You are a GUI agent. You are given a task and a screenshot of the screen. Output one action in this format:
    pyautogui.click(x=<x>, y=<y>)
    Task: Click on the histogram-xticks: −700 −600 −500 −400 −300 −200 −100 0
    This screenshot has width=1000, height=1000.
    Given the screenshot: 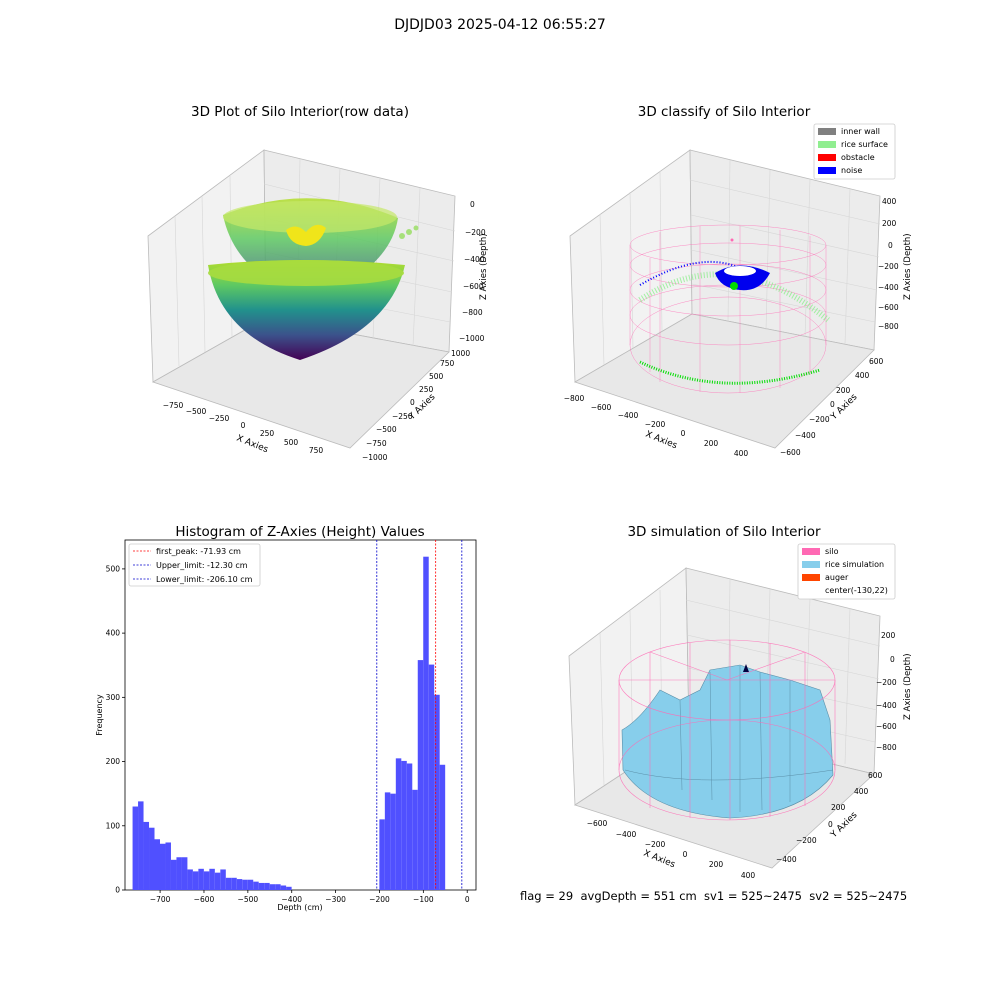 What is the action you would take?
    pyautogui.click(x=310, y=897)
    